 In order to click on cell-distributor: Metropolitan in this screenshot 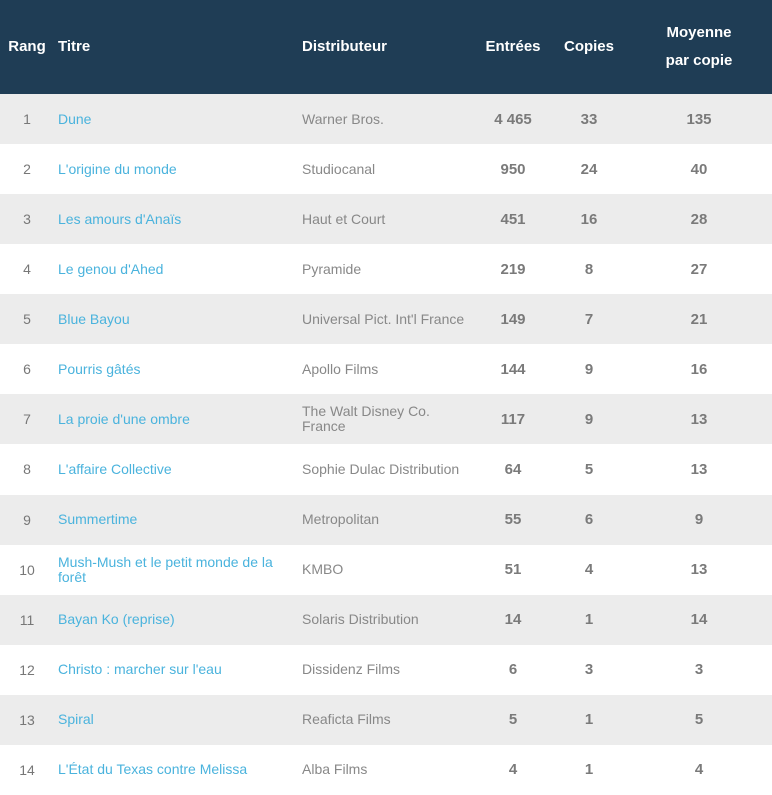, I will do `click(341, 519)`.